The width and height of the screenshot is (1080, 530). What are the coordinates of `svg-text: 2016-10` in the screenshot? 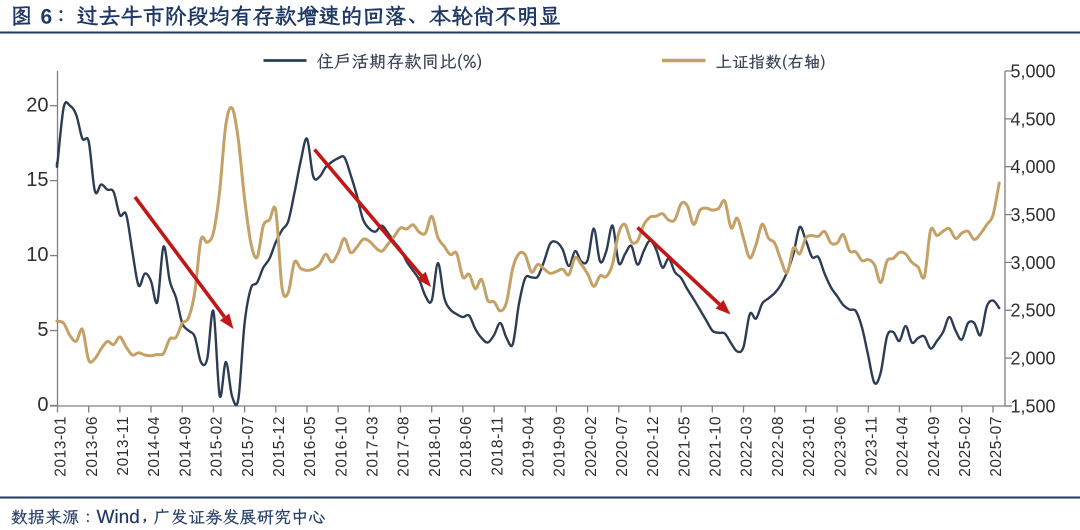 It's located at (341, 446).